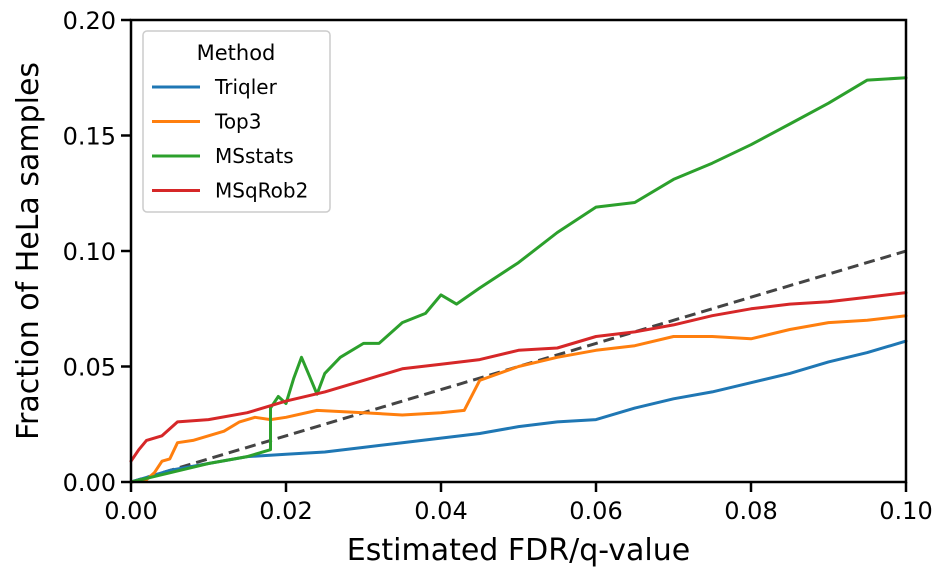 The height and width of the screenshot is (576, 947). What do you see at coordinates (440, 511) in the screenshot?
I see `x-tick-label: 0.04` at bounding box center [440, 511].